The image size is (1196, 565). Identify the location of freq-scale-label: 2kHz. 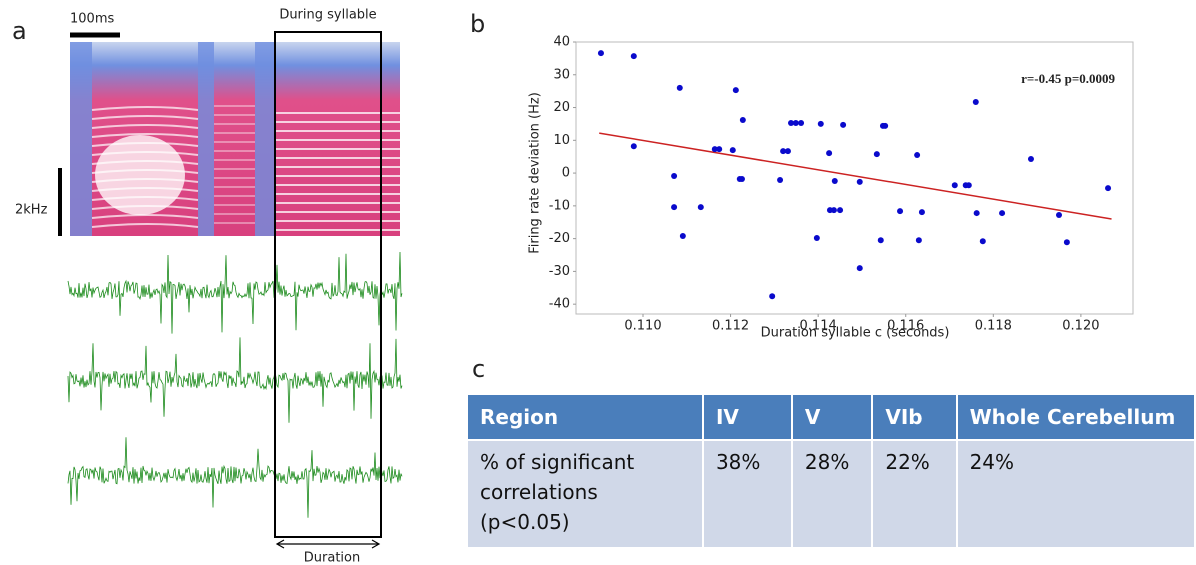
(31, 210).